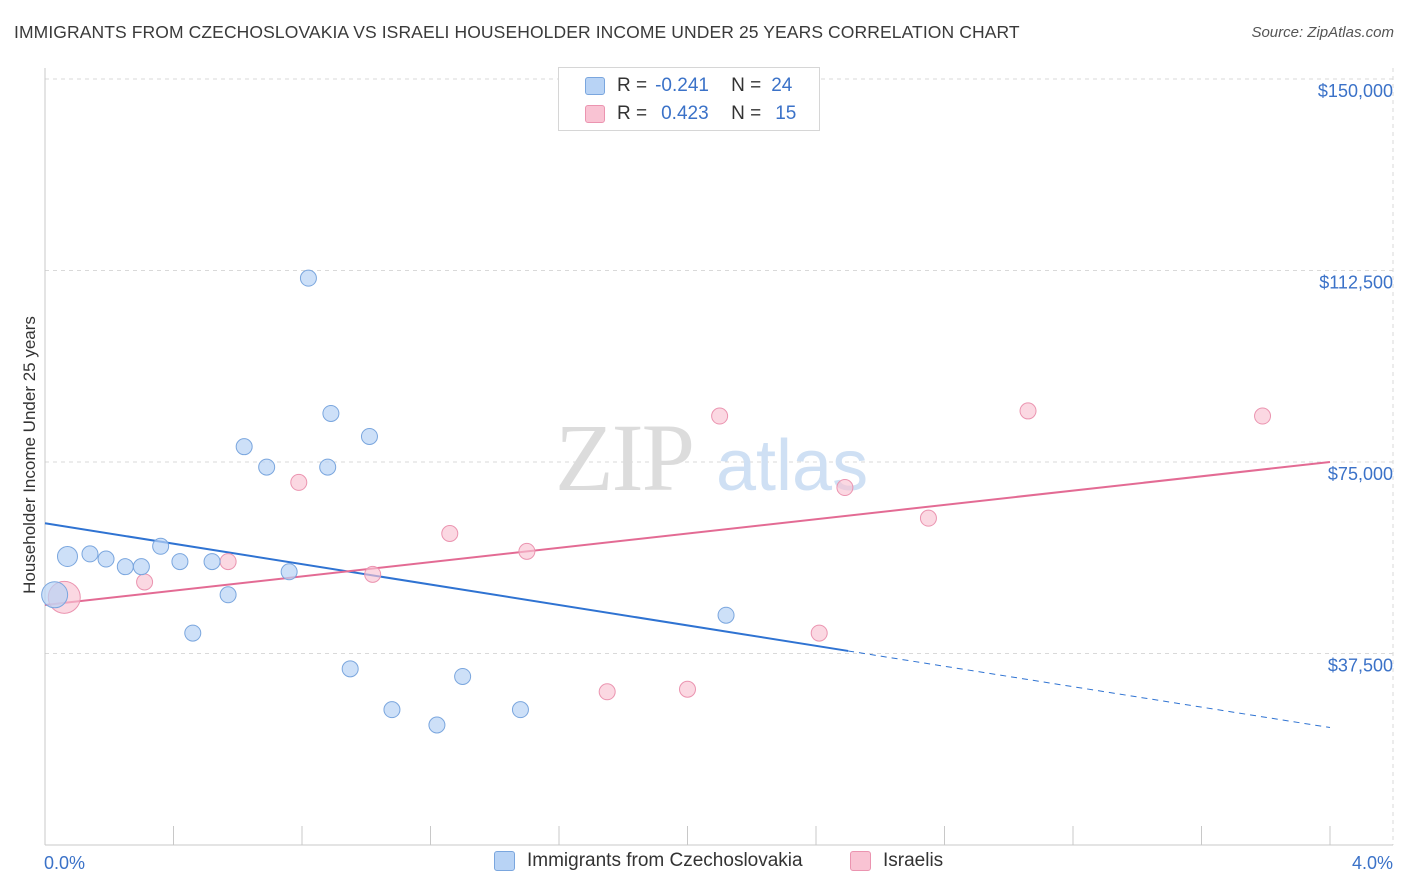 The width and height of the screenshot is (1406, 892). I want to click on legend-n-value: 15, so click(786, 113).